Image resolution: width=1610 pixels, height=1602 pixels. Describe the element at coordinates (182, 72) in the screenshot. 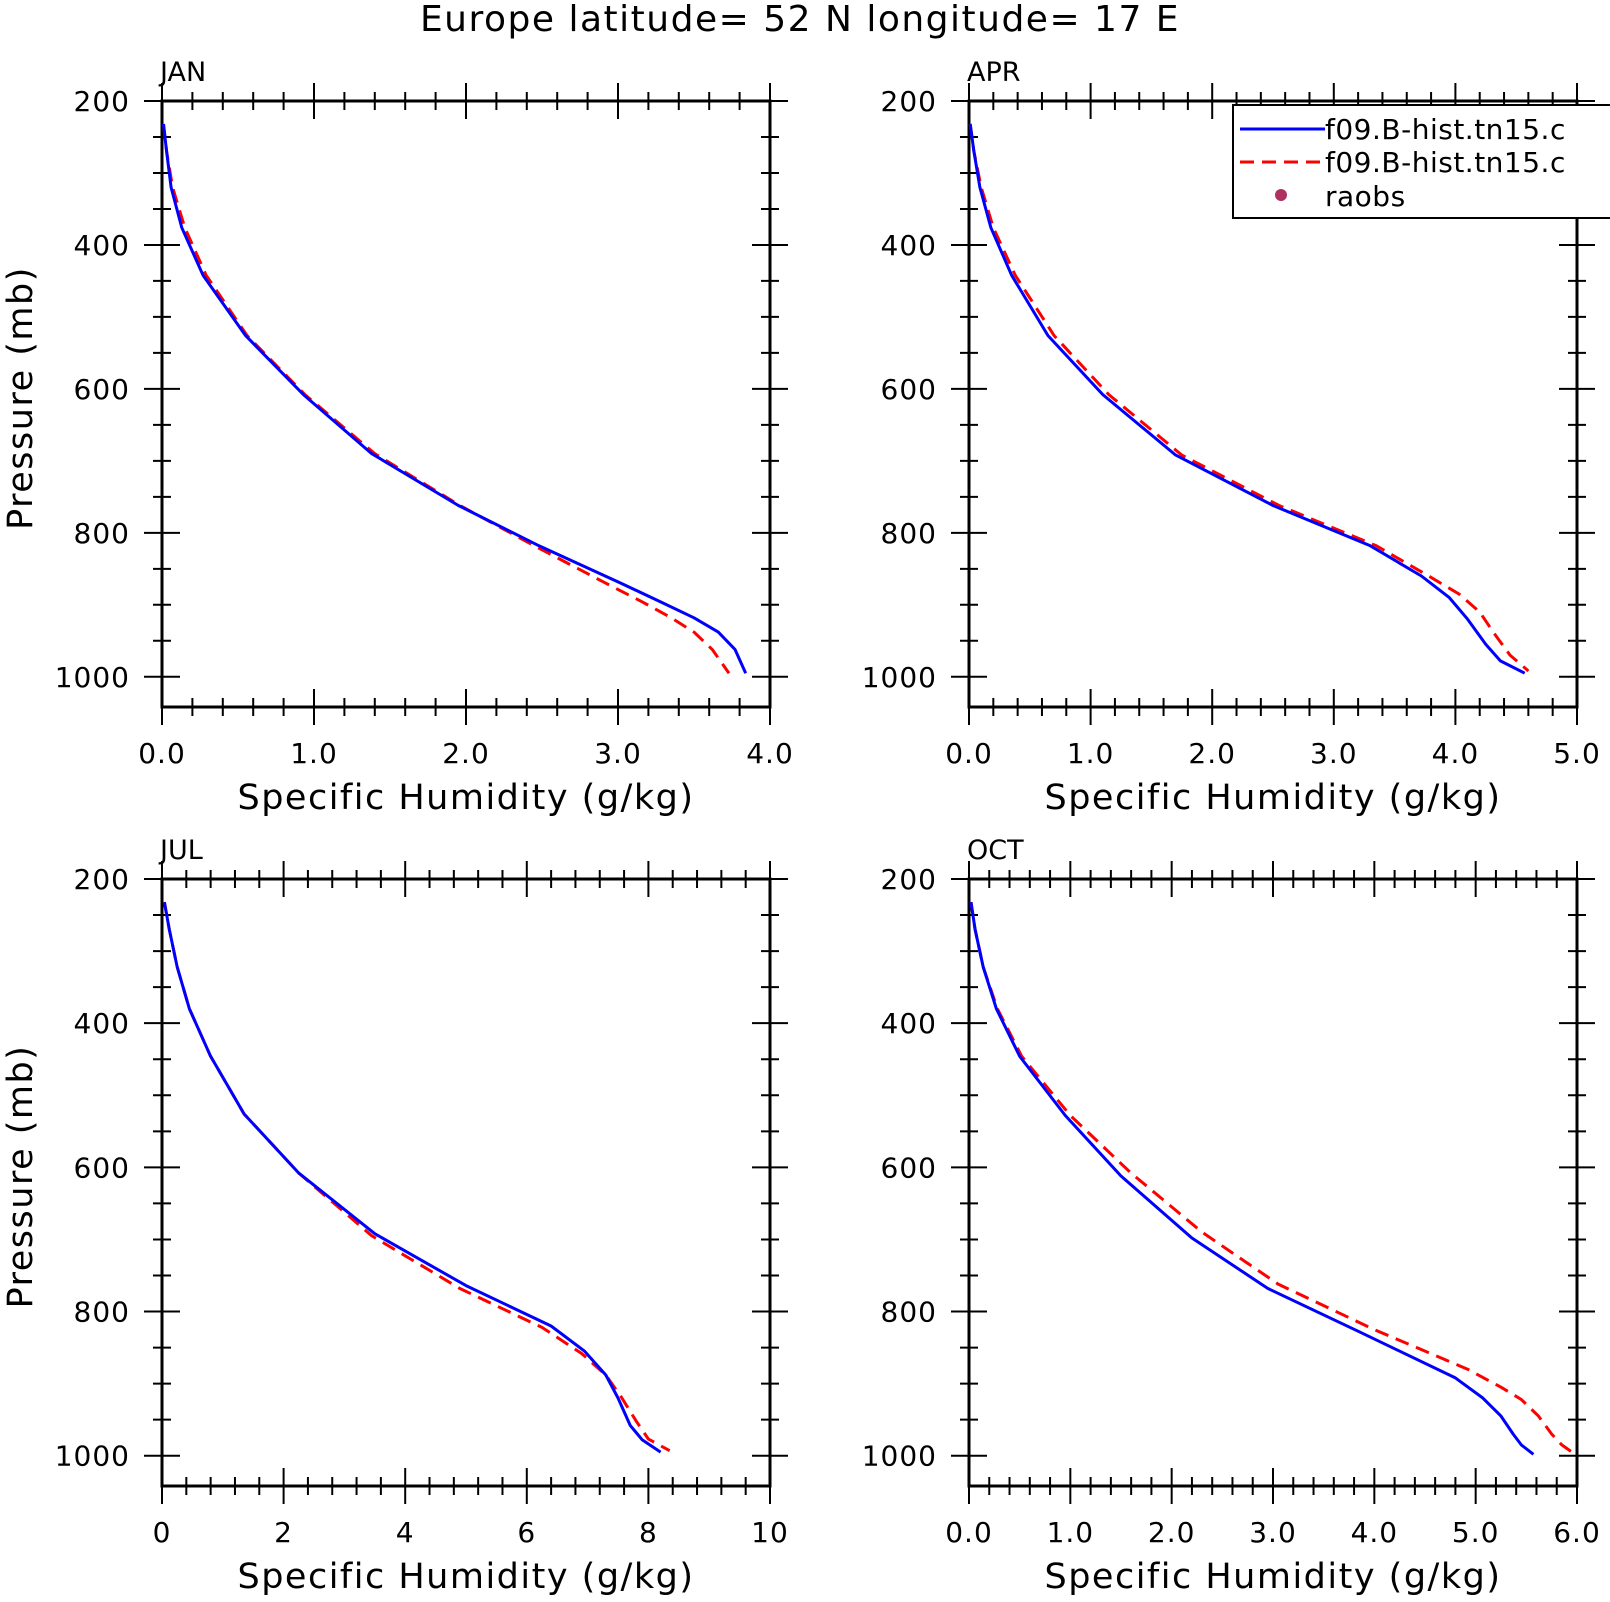

I see `panel-title: JAN` at that location.